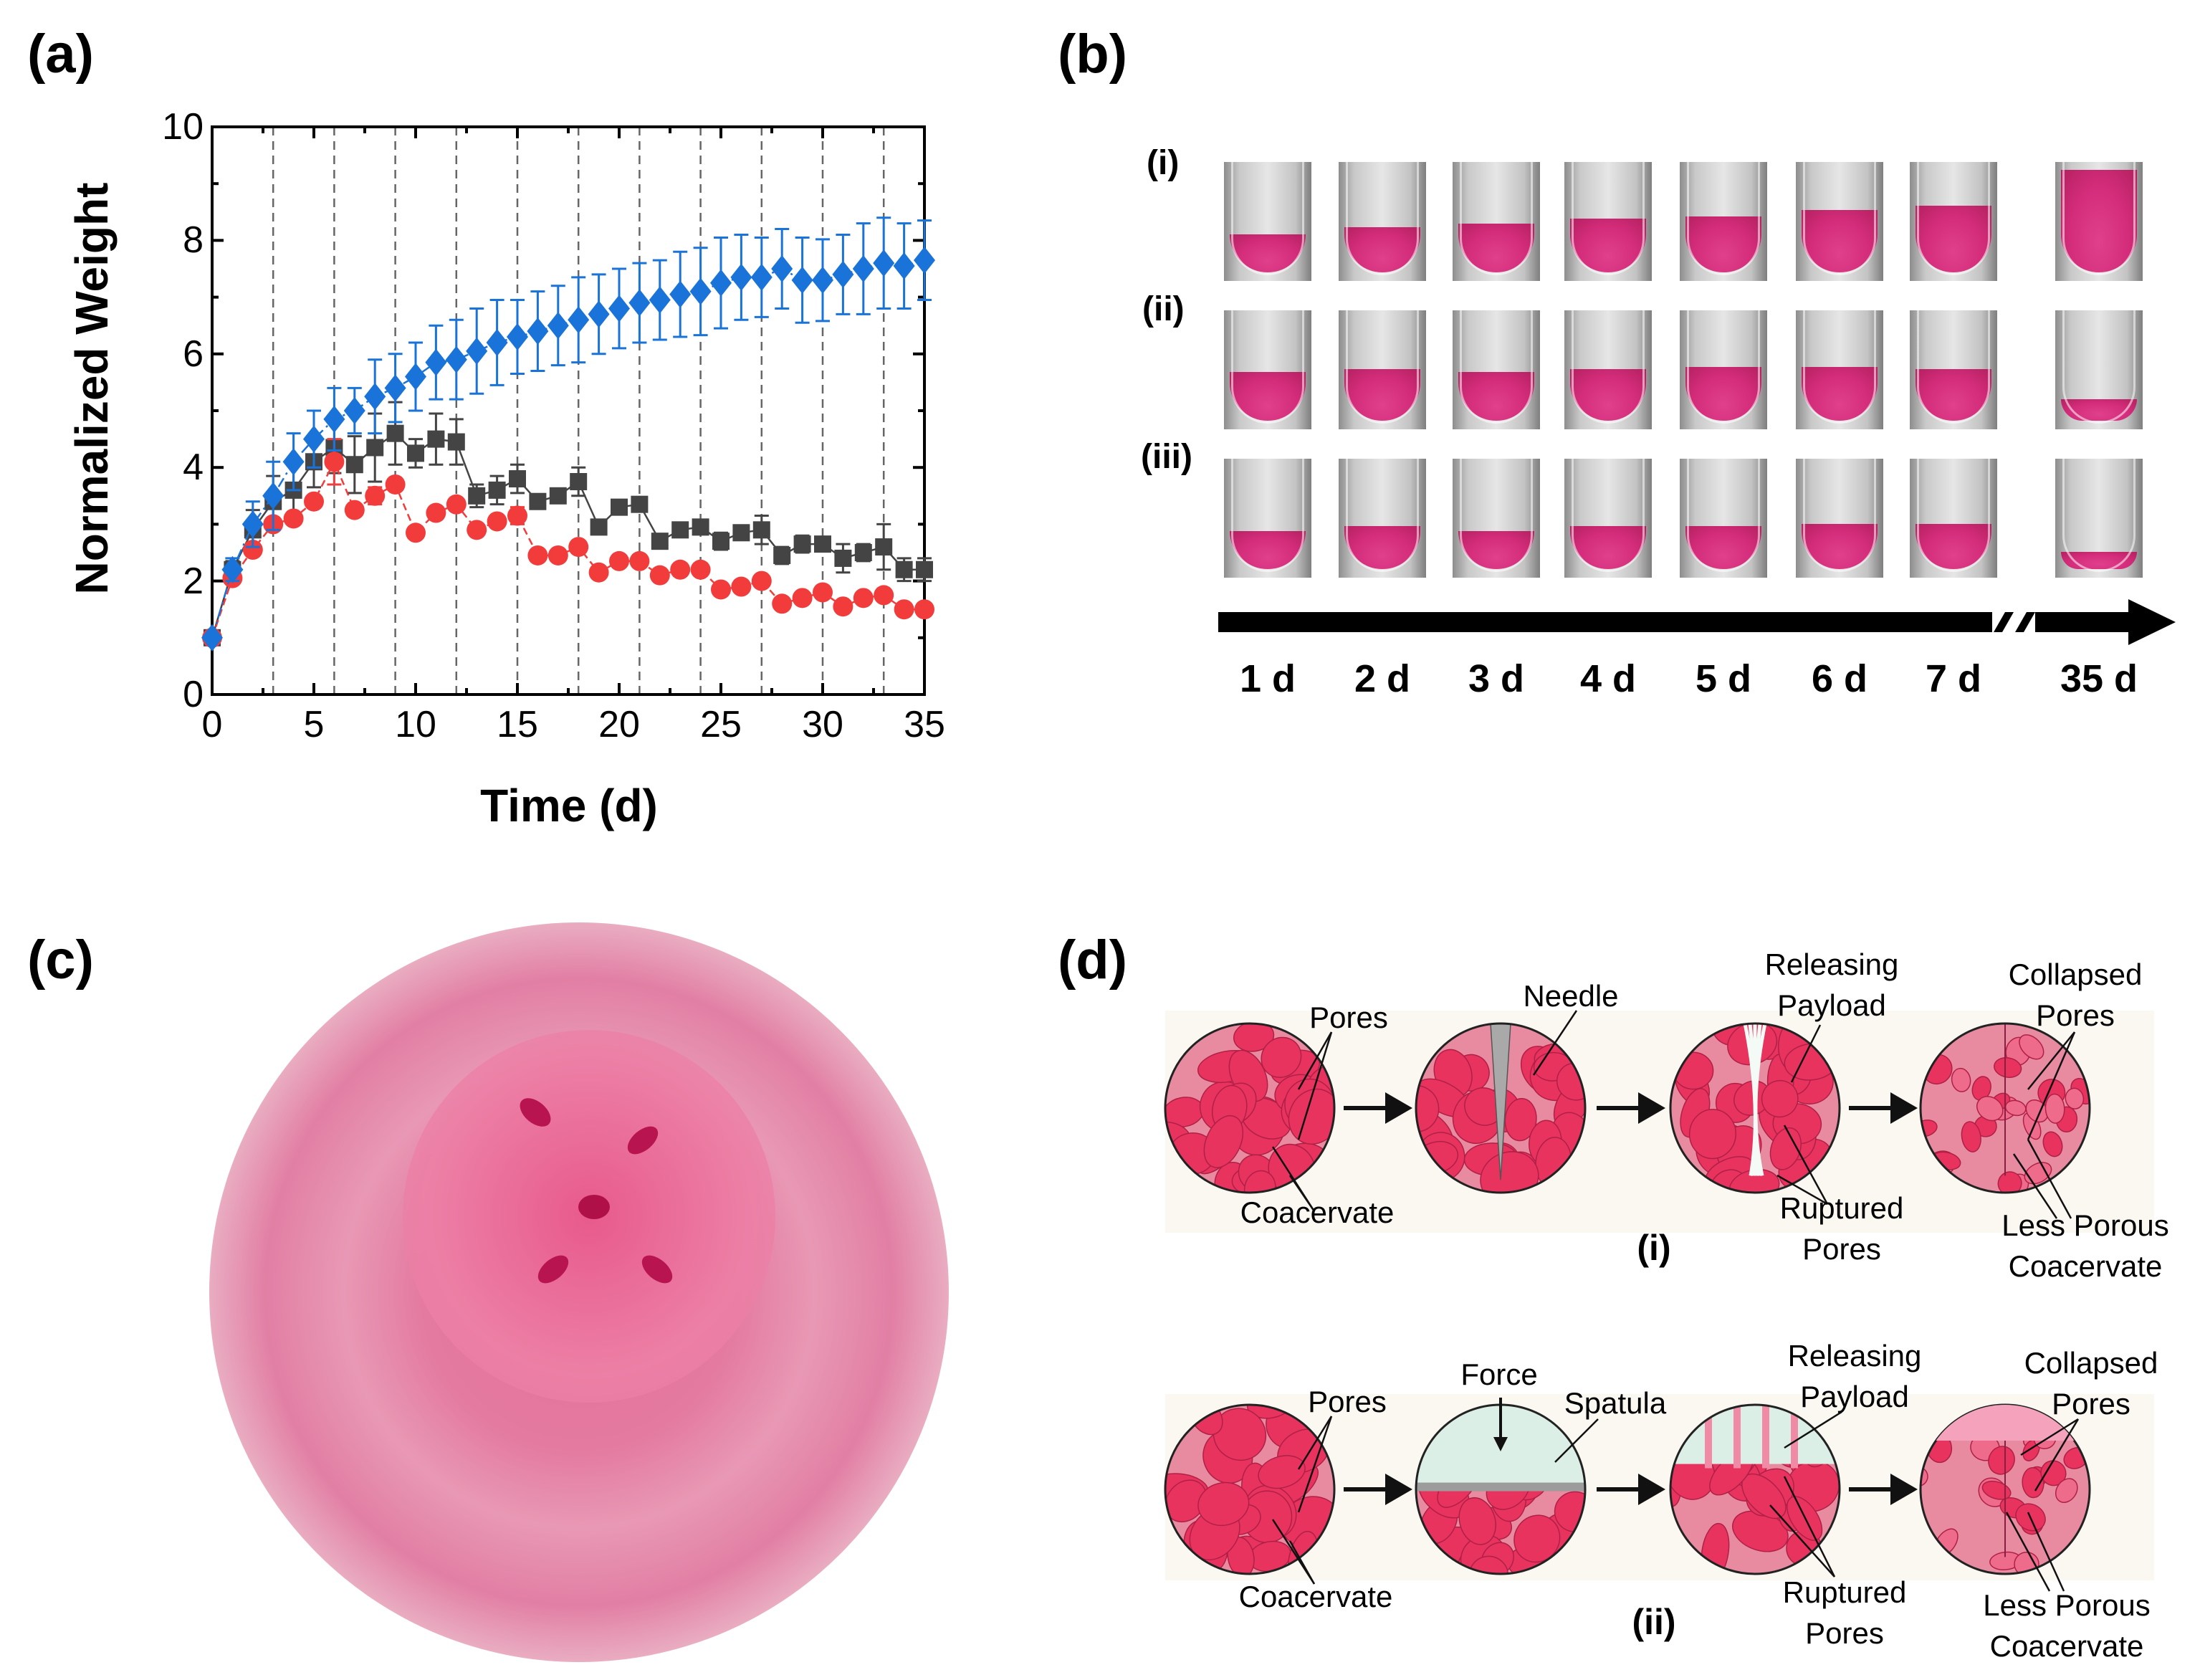 The width and height of the screenshot is (2200, 1680). What do you see at coordinates (568, 523) in the screenshot?
I see `series-gray-square` at bounding box center [568, 523].